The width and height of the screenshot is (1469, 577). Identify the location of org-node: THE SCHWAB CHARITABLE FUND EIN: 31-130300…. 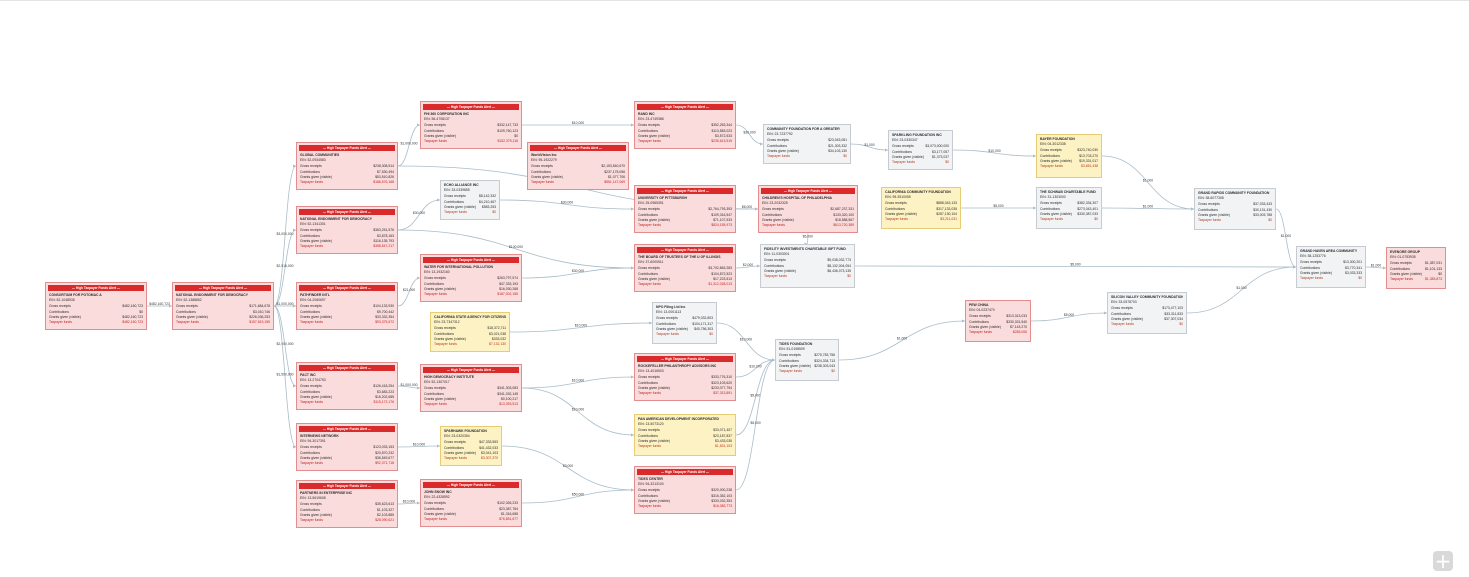
(1069, 208).